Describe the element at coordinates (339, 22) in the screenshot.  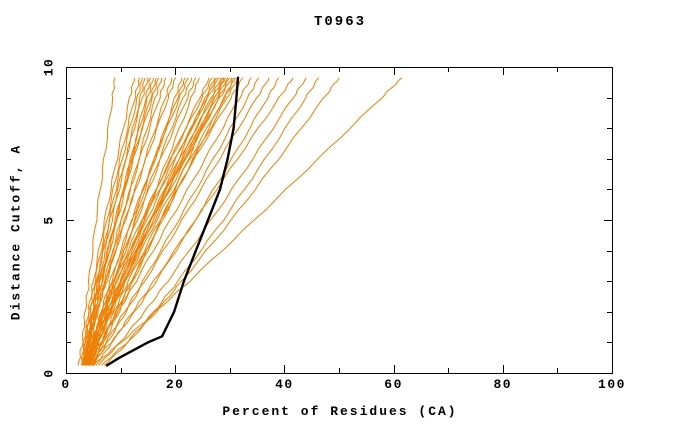
I see `chart-title: T0963` at that location.